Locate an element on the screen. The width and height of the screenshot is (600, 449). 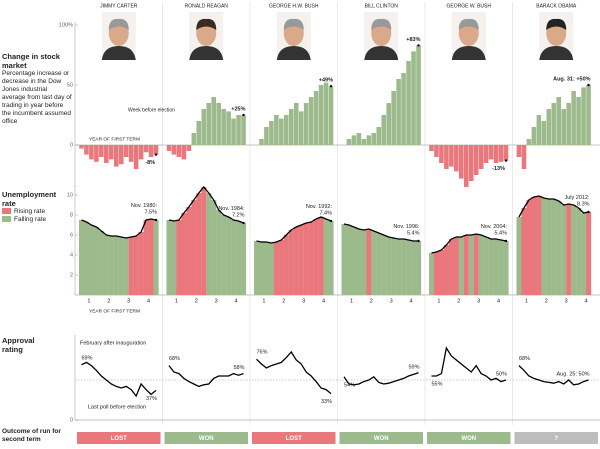
label-line: Nov. 2004: is located at coordinates (494, 227).